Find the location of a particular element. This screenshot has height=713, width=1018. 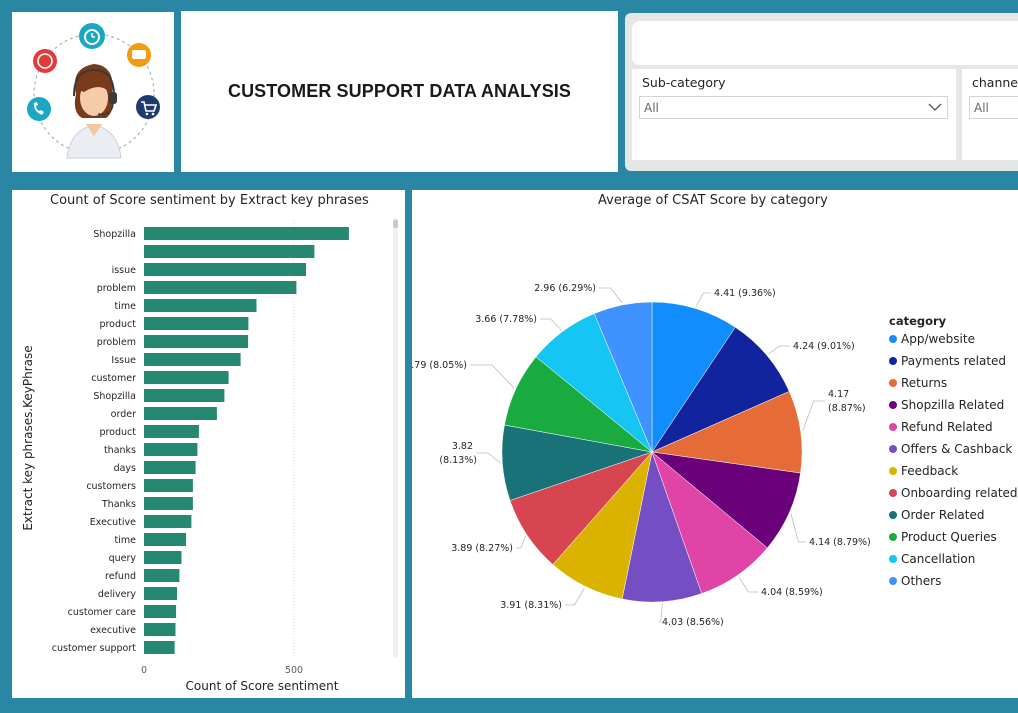

bar-category-label: Executive is located at coordinates (113, 522).